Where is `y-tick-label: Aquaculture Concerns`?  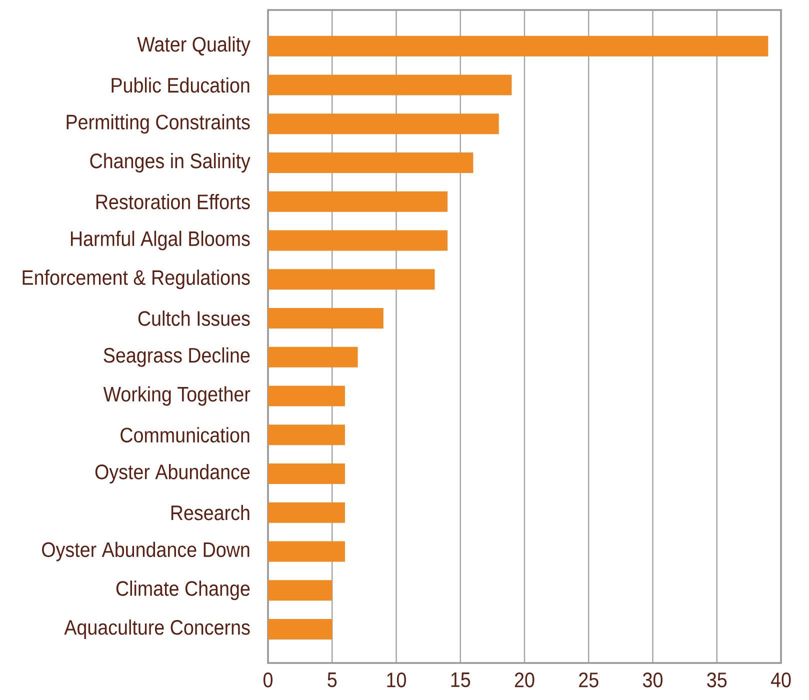
y-tick-label: Aquaculture Concerns is located at coordinates (157, 629).